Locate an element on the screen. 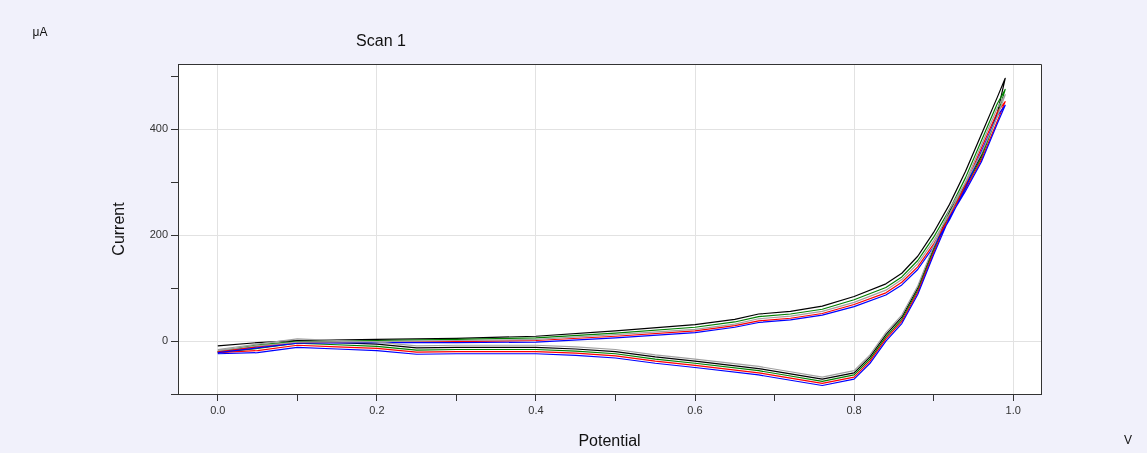 This screenshot has height=453, width=1147. y-tick-label: 200 is located at coordinates (158, 234).